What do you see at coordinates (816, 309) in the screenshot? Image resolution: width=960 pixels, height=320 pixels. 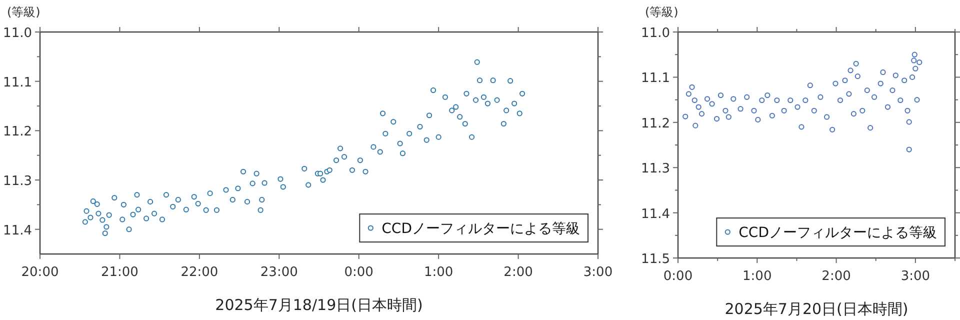 I see `x-axis-title: 2025年7月20日(日本時間)` at bounding box center [816, 309].